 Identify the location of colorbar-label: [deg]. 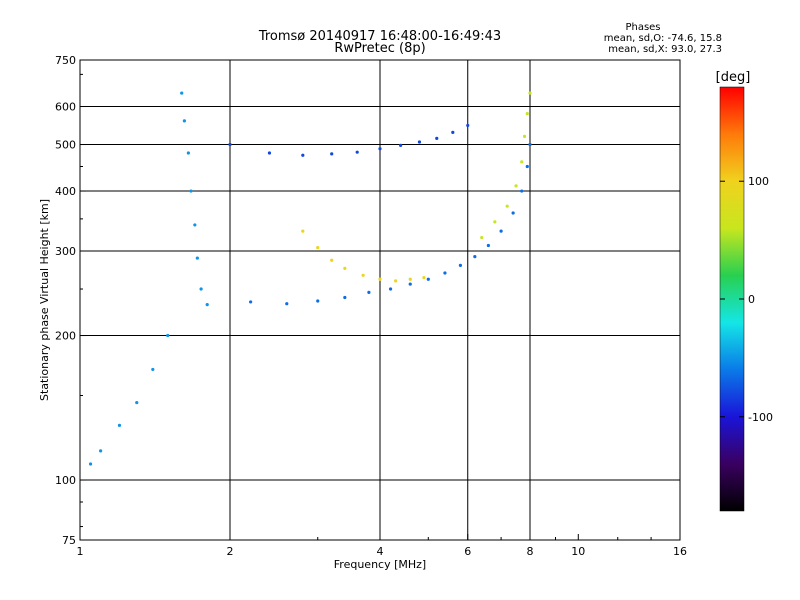
(733, 77).